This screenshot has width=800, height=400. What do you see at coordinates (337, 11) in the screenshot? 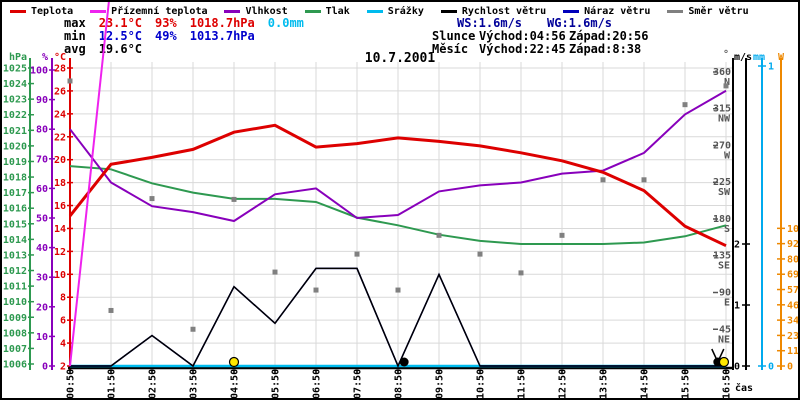
I see `legend-label: Tlak` at bounding box center [337, 11].